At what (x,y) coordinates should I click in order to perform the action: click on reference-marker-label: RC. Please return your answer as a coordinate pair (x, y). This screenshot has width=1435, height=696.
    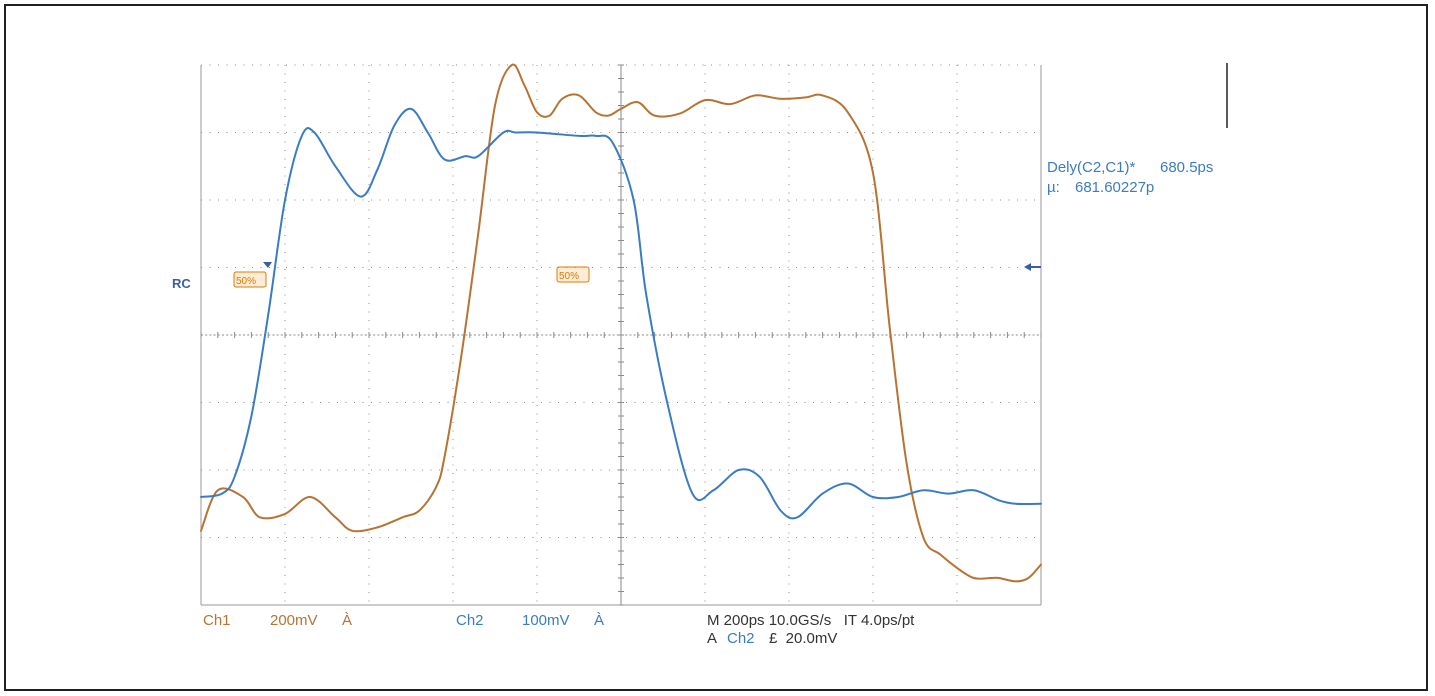
    Looking at the image, I should click on (181, 283).